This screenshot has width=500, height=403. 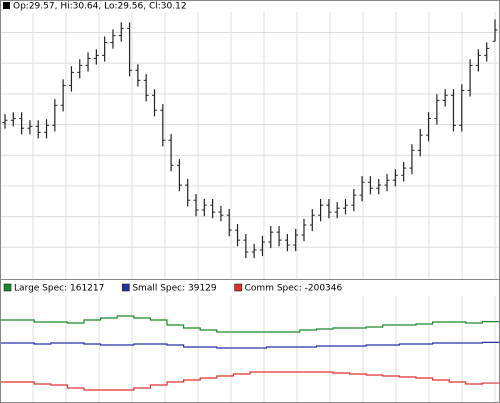 I want to click on header: Op:29.57, Hi:30.64, Lo:29.56, Cl:30.12, so click(x=100, y=7).